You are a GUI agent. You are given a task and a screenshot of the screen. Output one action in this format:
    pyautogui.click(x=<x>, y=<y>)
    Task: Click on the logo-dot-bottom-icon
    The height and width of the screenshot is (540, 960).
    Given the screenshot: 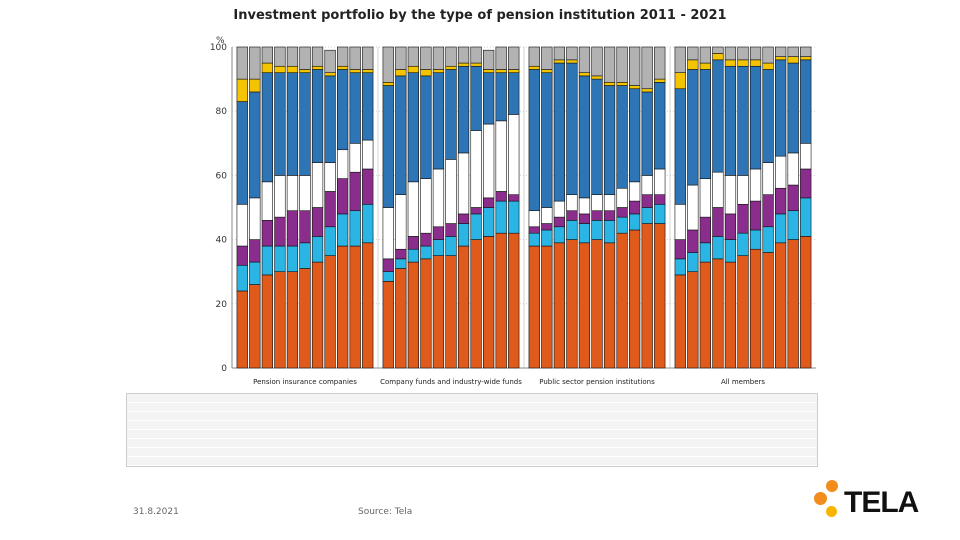 What is the action you would take?
    pyautogui.click(x=831, y=511)
    